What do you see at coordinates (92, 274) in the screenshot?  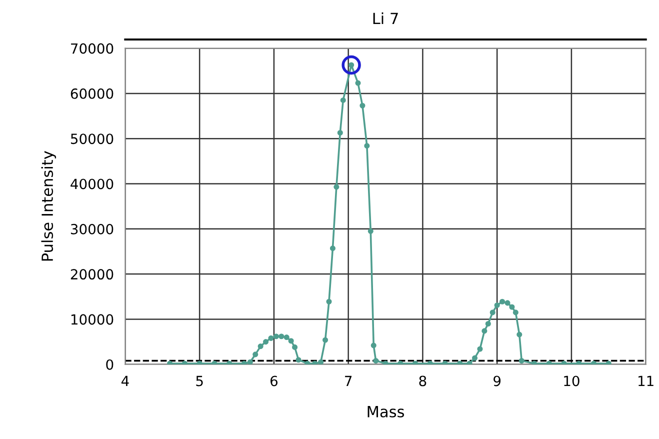 I see `y-tick-label: 20000` at bounding box center [92, 274].